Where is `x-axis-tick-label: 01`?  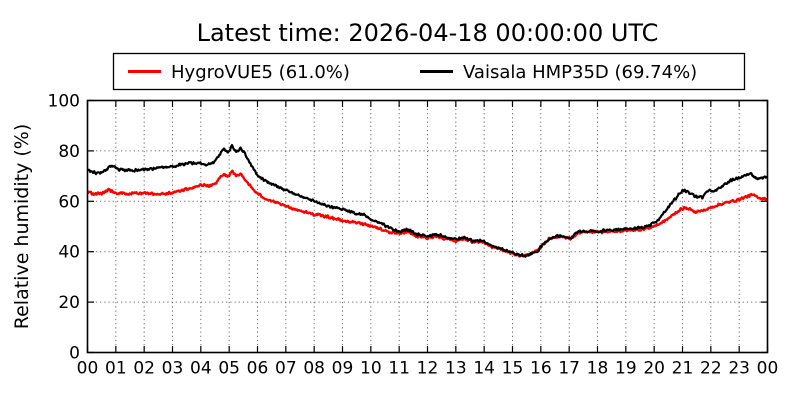
x-axis-tick-label: 01 is located at coordinates (116, 369).